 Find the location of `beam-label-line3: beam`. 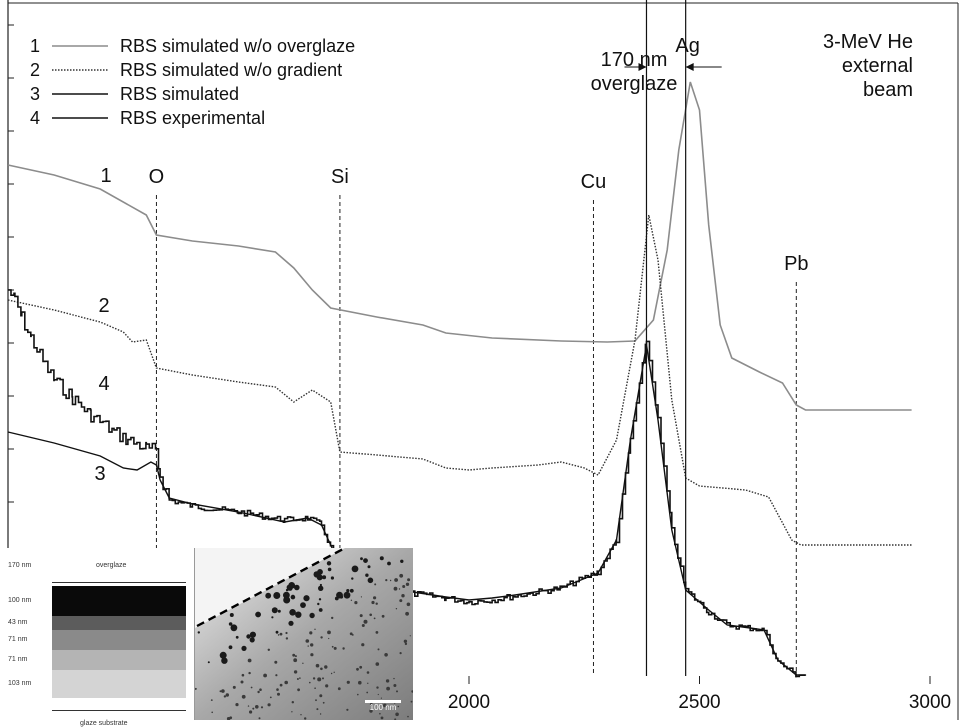

beam-label-line3: beam is located at coordinates (888, 90).